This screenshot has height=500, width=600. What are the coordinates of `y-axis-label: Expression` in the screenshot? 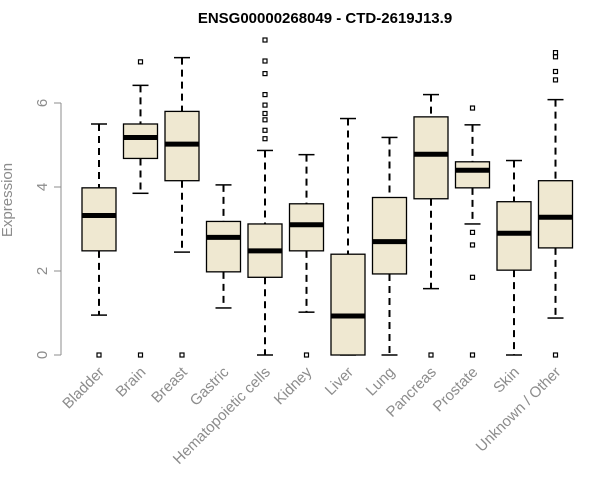 It's located at (8, 200).